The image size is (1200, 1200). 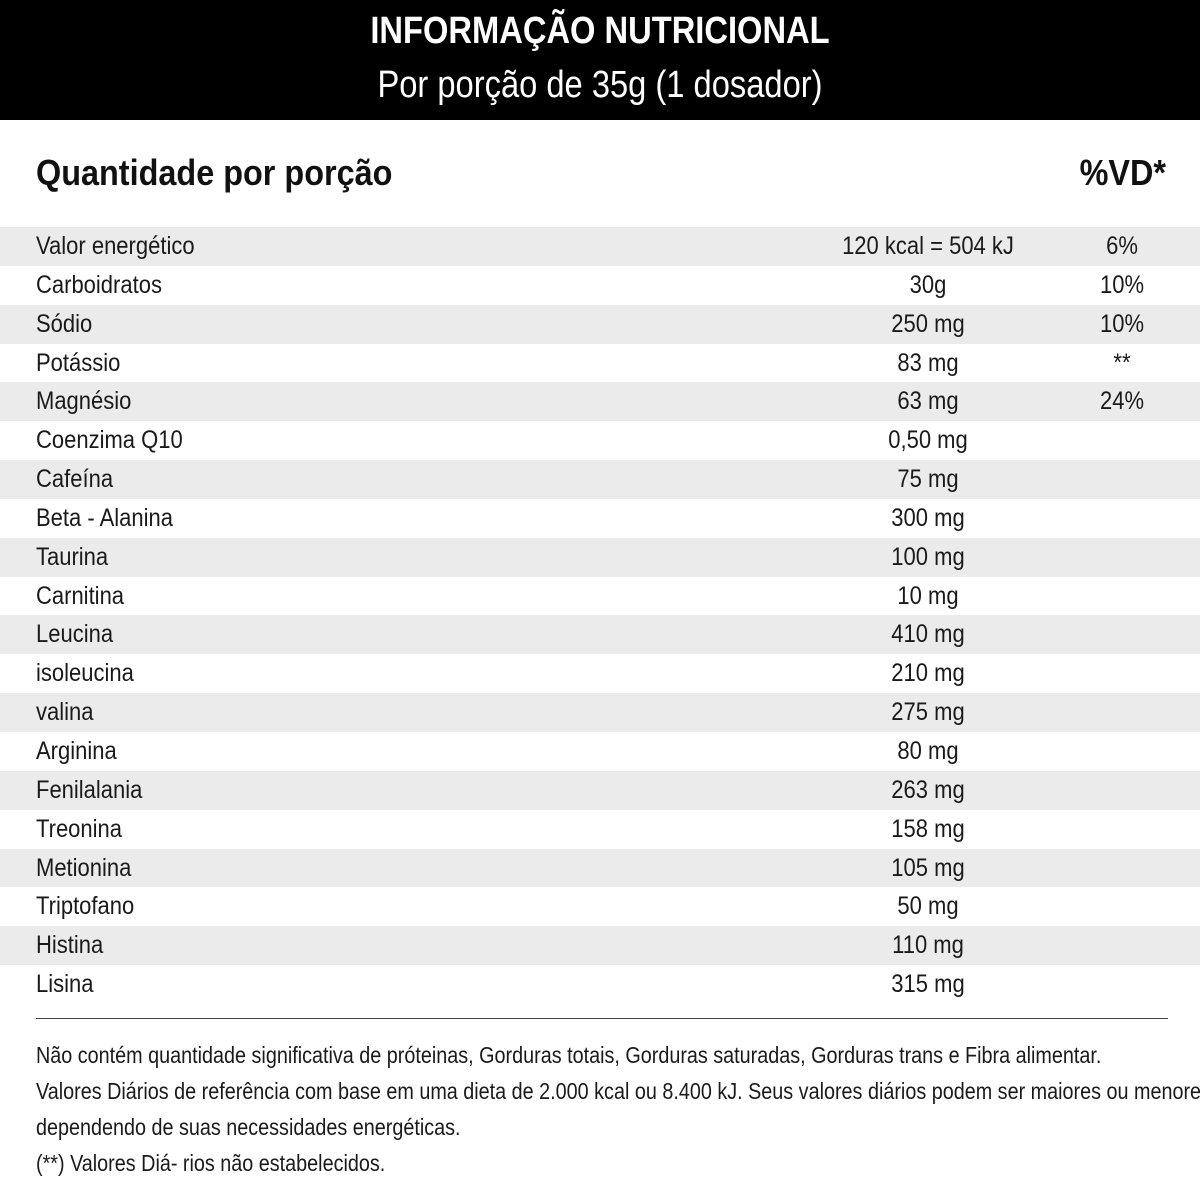 I want to click on nutrient-amount: 50 mg, so click(x=928, y=906).